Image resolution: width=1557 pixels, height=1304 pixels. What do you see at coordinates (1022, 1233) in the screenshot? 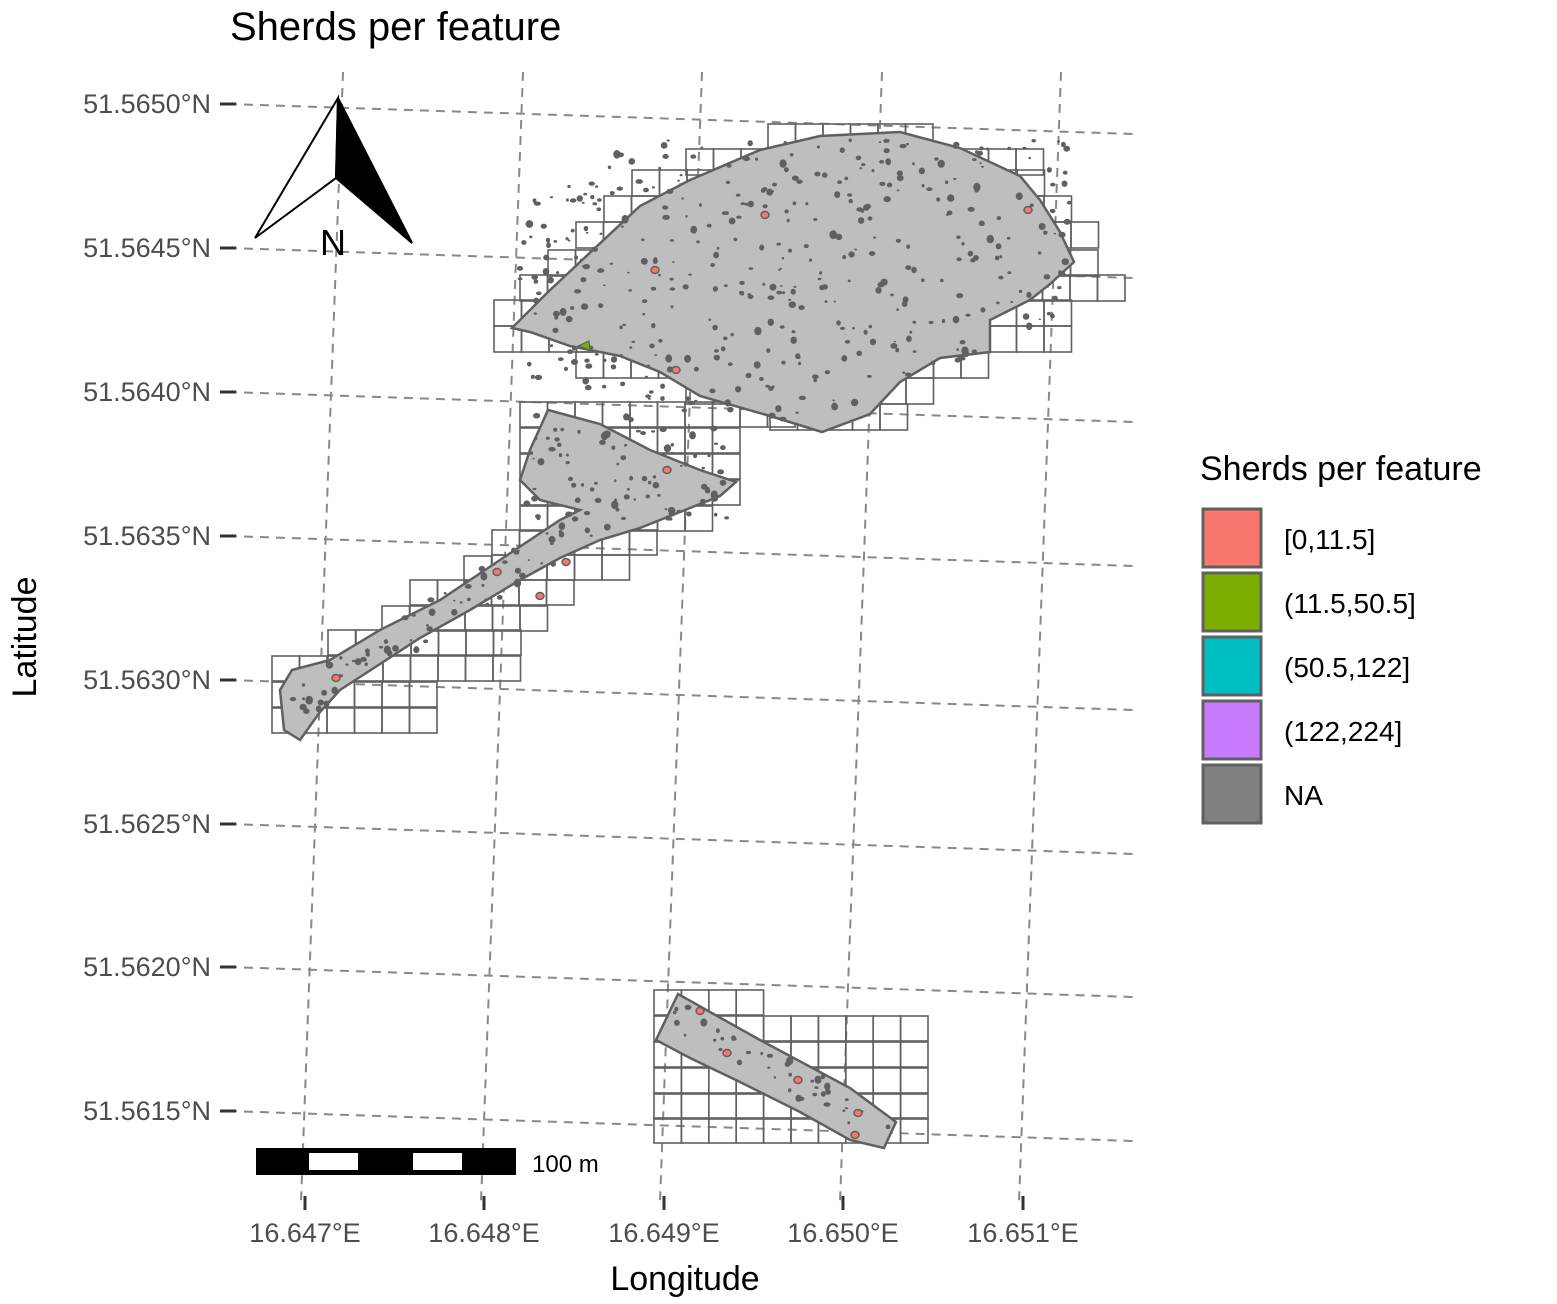
I see `x-tick-label: 16.651°E` at bounding box center [1022, 1233].